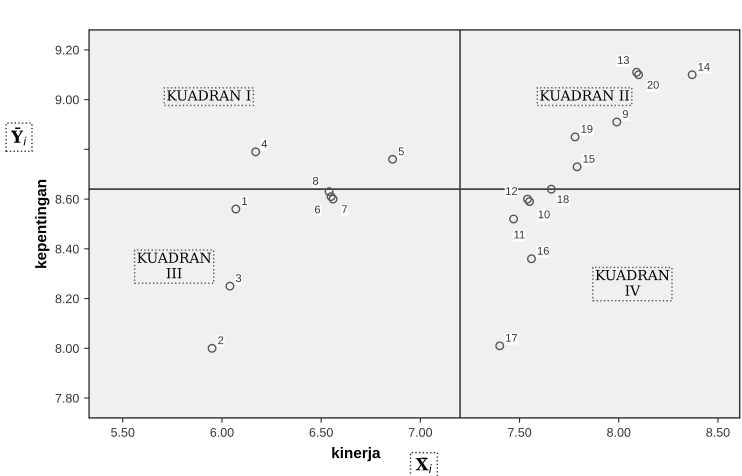  What do you see at coordinates (18, 136) in the screenshot?
I see `text: Ȳ$_{i}$` at bounding box center [18, 136].